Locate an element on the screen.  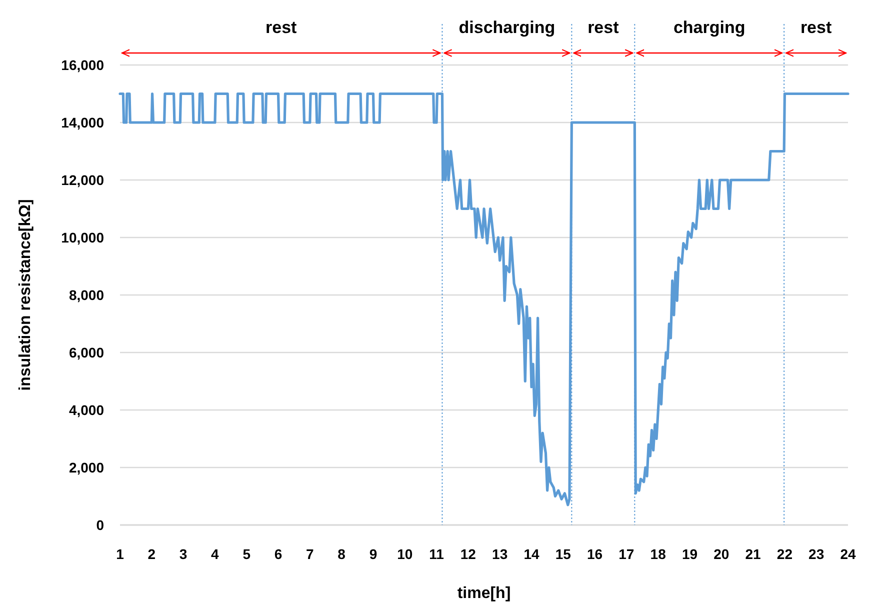
x-tick-label: 3 is located at coordinates (183, 554).